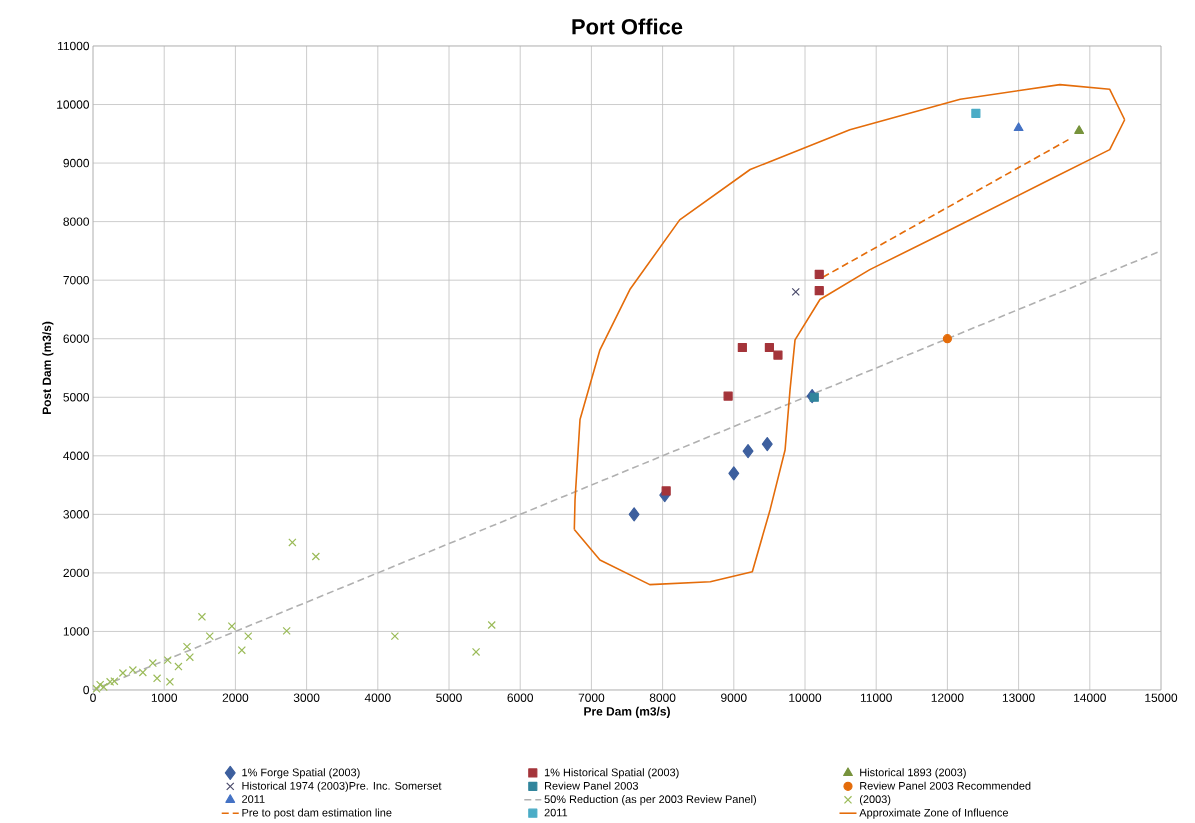 This screenshot has width=1195, height=823. What do you see at coordinates (934, 813) in the screenshot?
I see `legend-label: Approximate Zone of Influence` at bounding box center [934, 813].